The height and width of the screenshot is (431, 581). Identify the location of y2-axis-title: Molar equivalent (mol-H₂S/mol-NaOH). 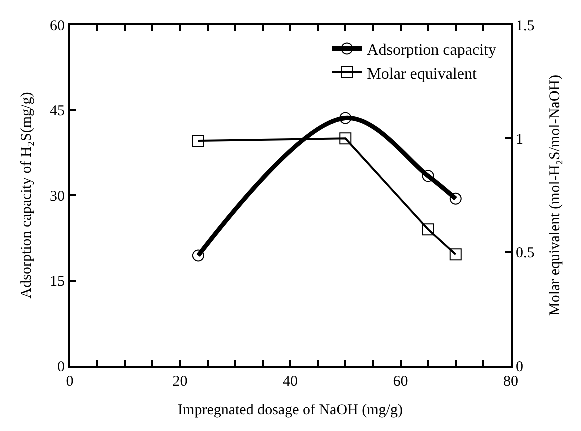
(555, 195).